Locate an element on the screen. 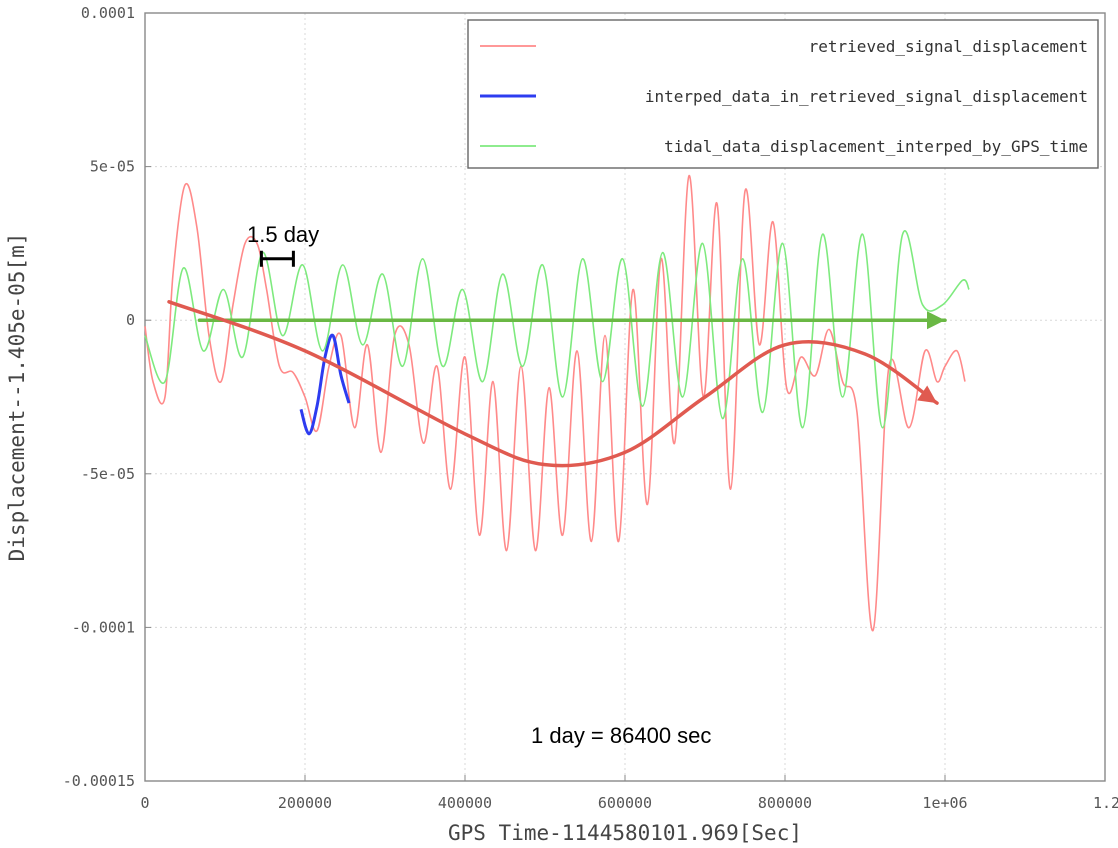 The image size is (1118, 848). x-tick-label: 0 is located at coordinates (144, 803).